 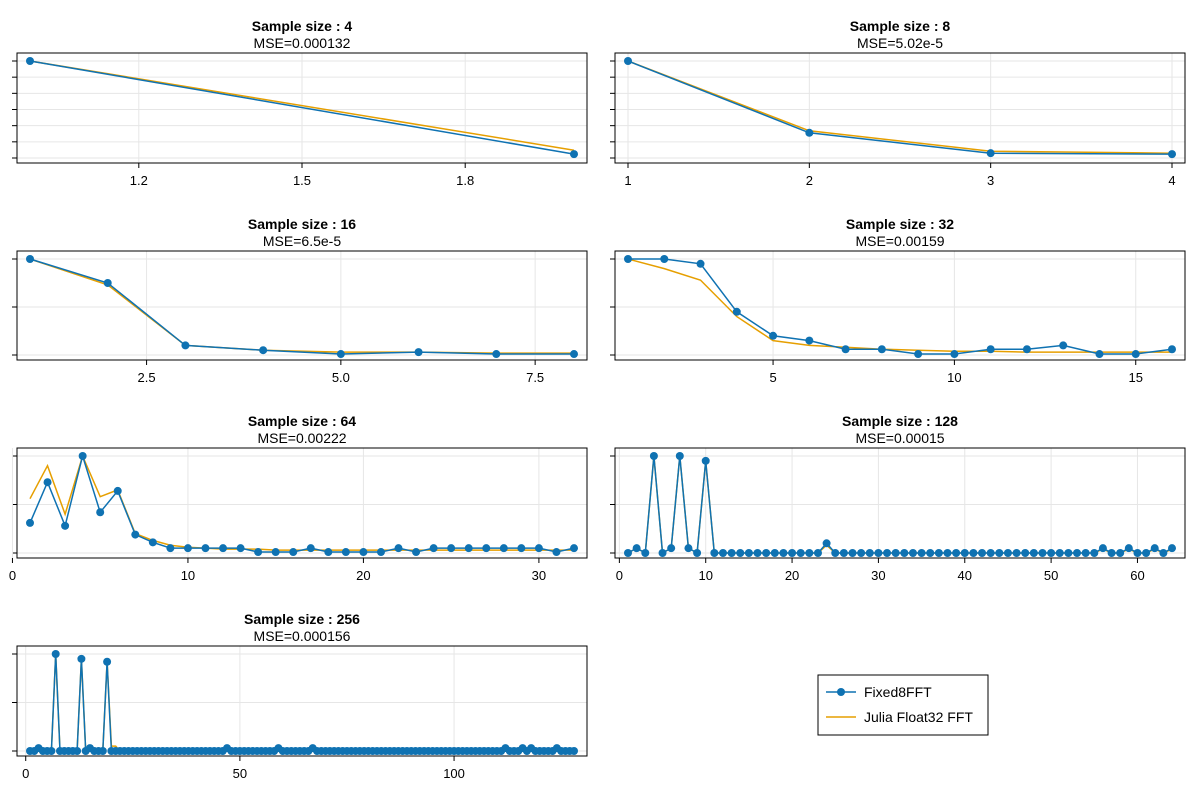 What do you see at coordinates (1135, 377) in the screenshot?
I see `x-tick-label: 15` at bounding box center [1135, 377].